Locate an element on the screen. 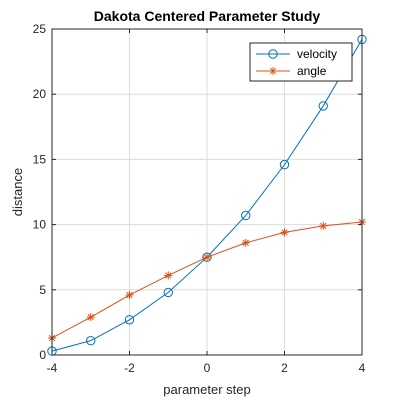  y-tick-label: 25 is located at coordinates (40, 29).